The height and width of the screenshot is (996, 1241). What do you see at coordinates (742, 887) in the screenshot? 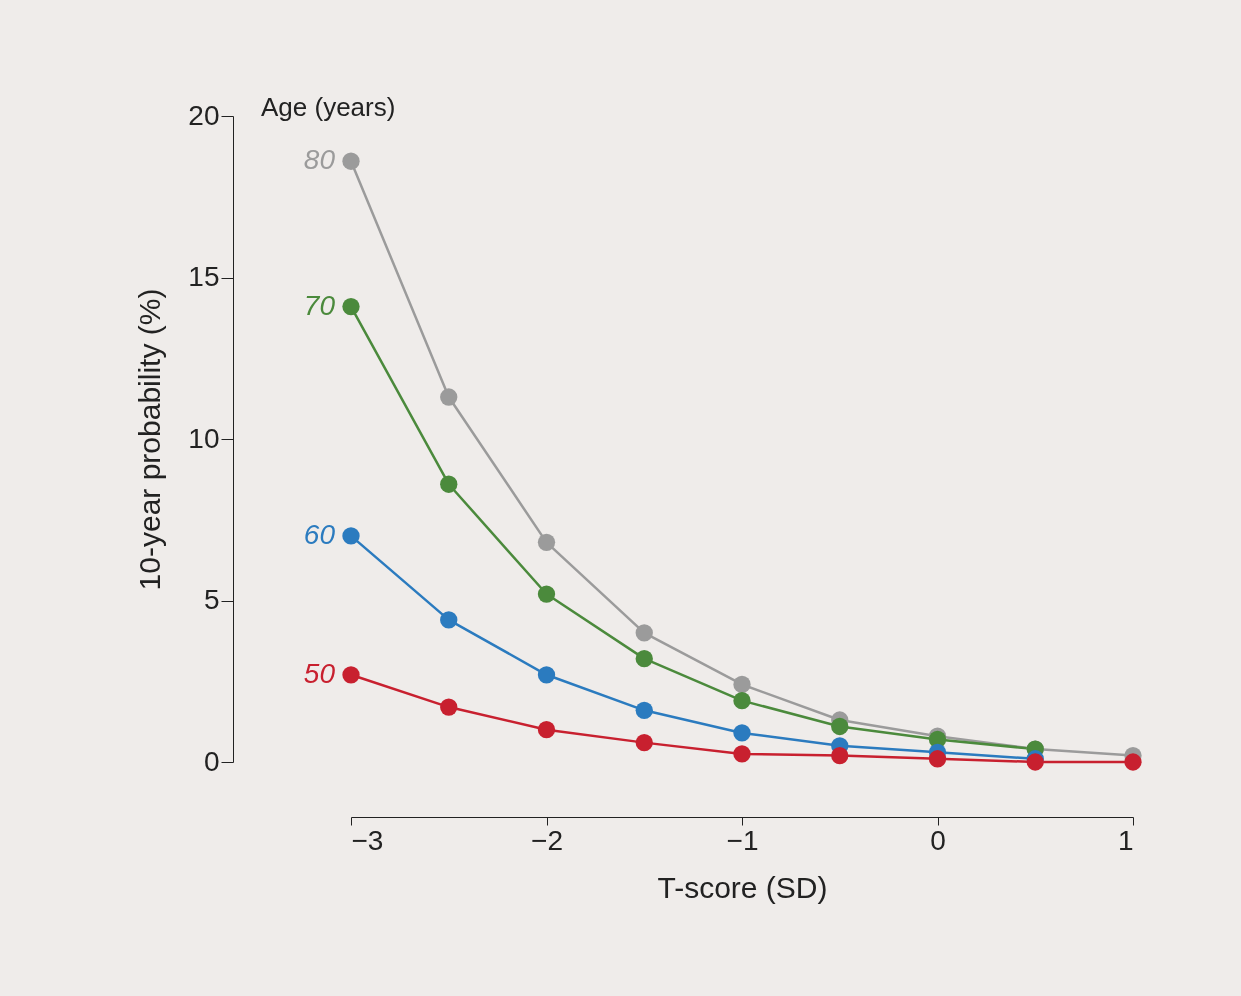
I see `x-axis-title: T-score (SD)` at bounding box center [742, 887].